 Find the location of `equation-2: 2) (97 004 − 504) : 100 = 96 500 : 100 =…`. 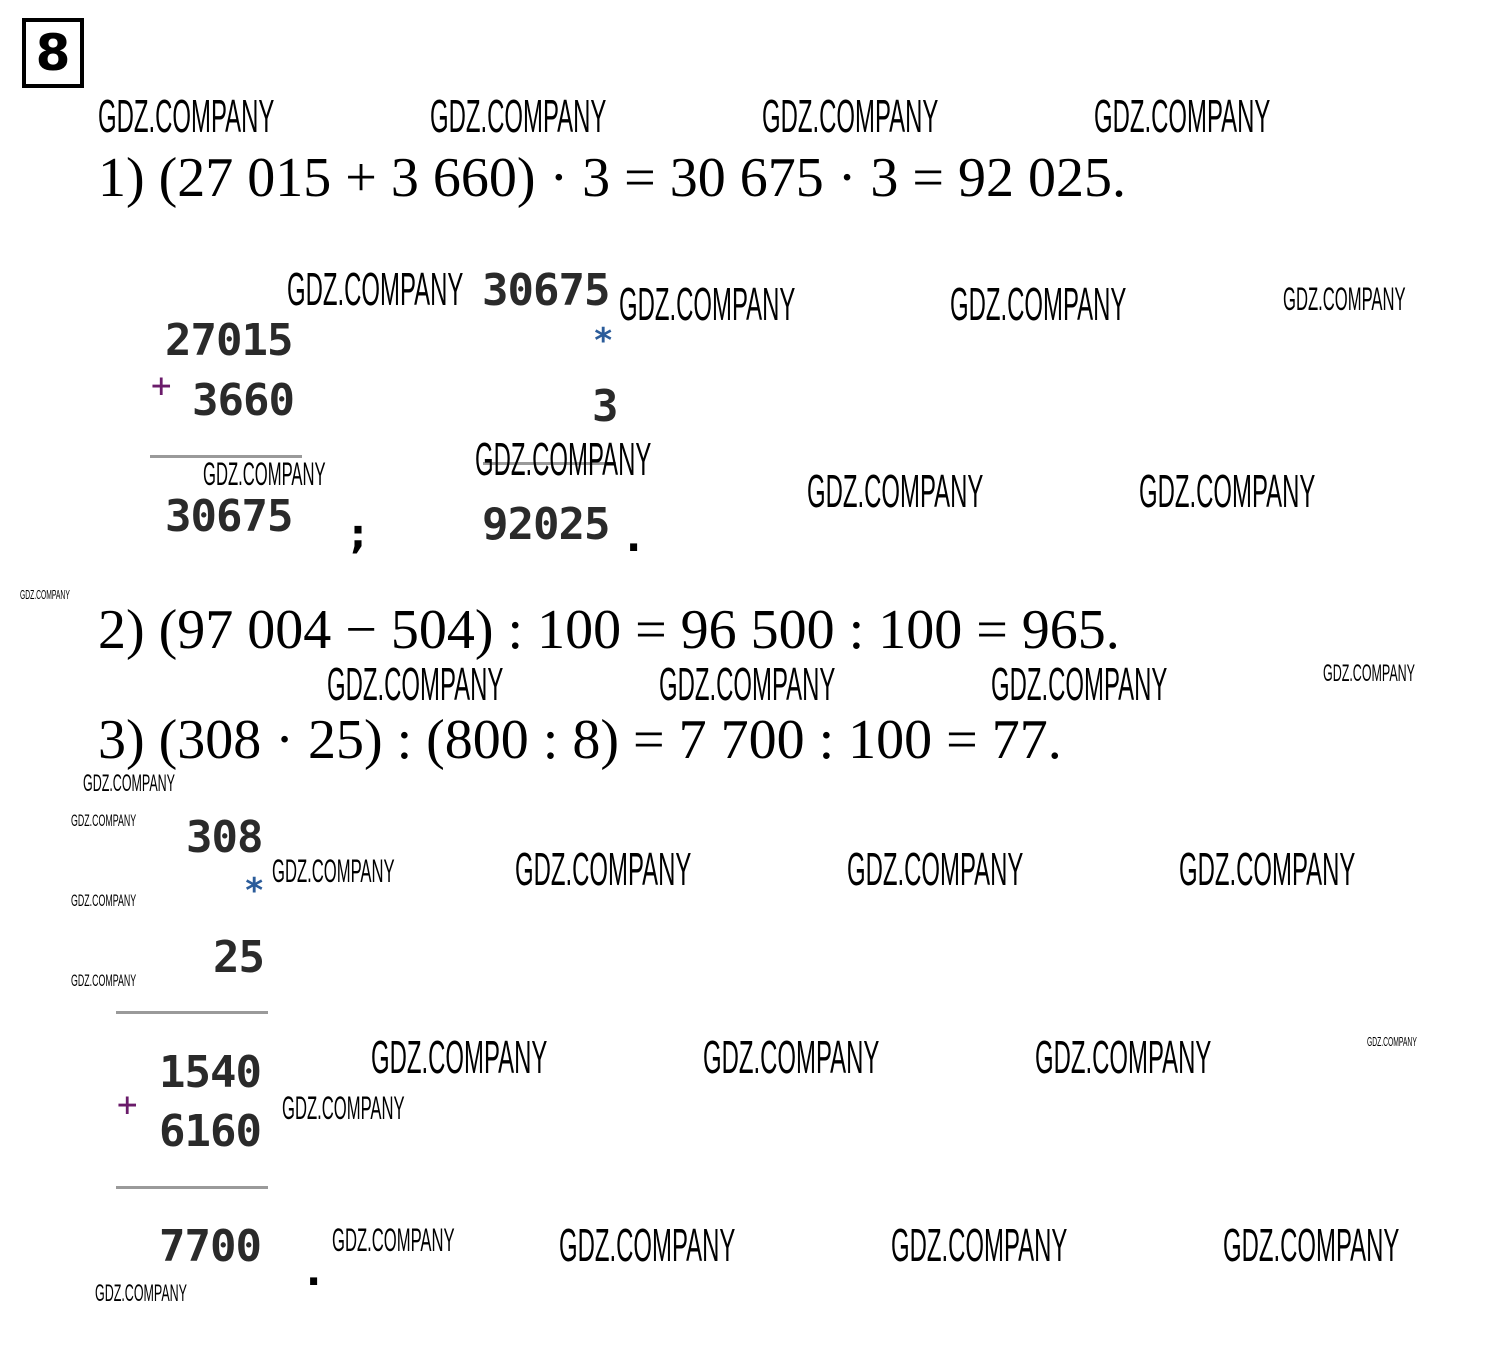

equation-2: 2) (97 004 − 504) : 100 = 96 500 : 100 =… is located at coordinates (609, 630).